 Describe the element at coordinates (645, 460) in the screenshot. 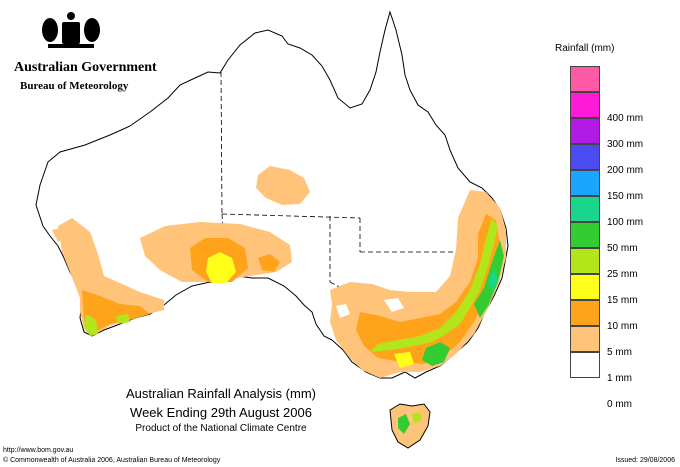

I see `issued-date: Issued: 29/08/2006` at that location.